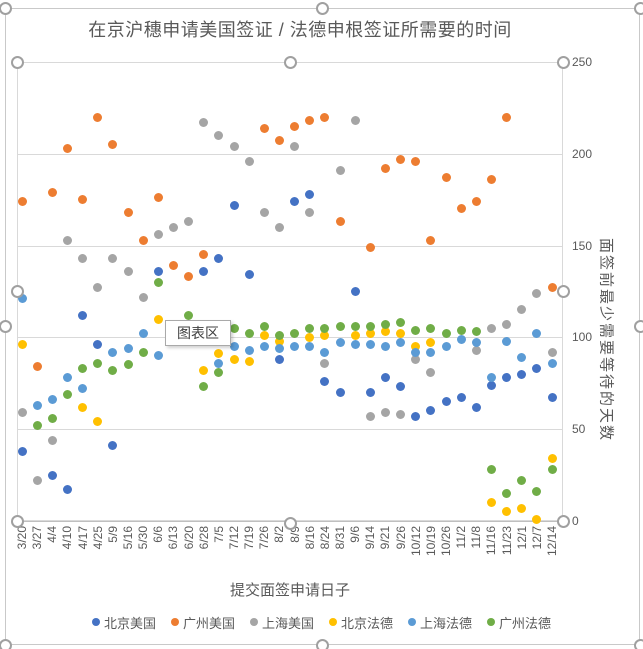 This screenshot has height=649, width=643. Describe the element at coordinates (401, 343) in the screenshot. I see `point-上海法德-9/26` at that location.